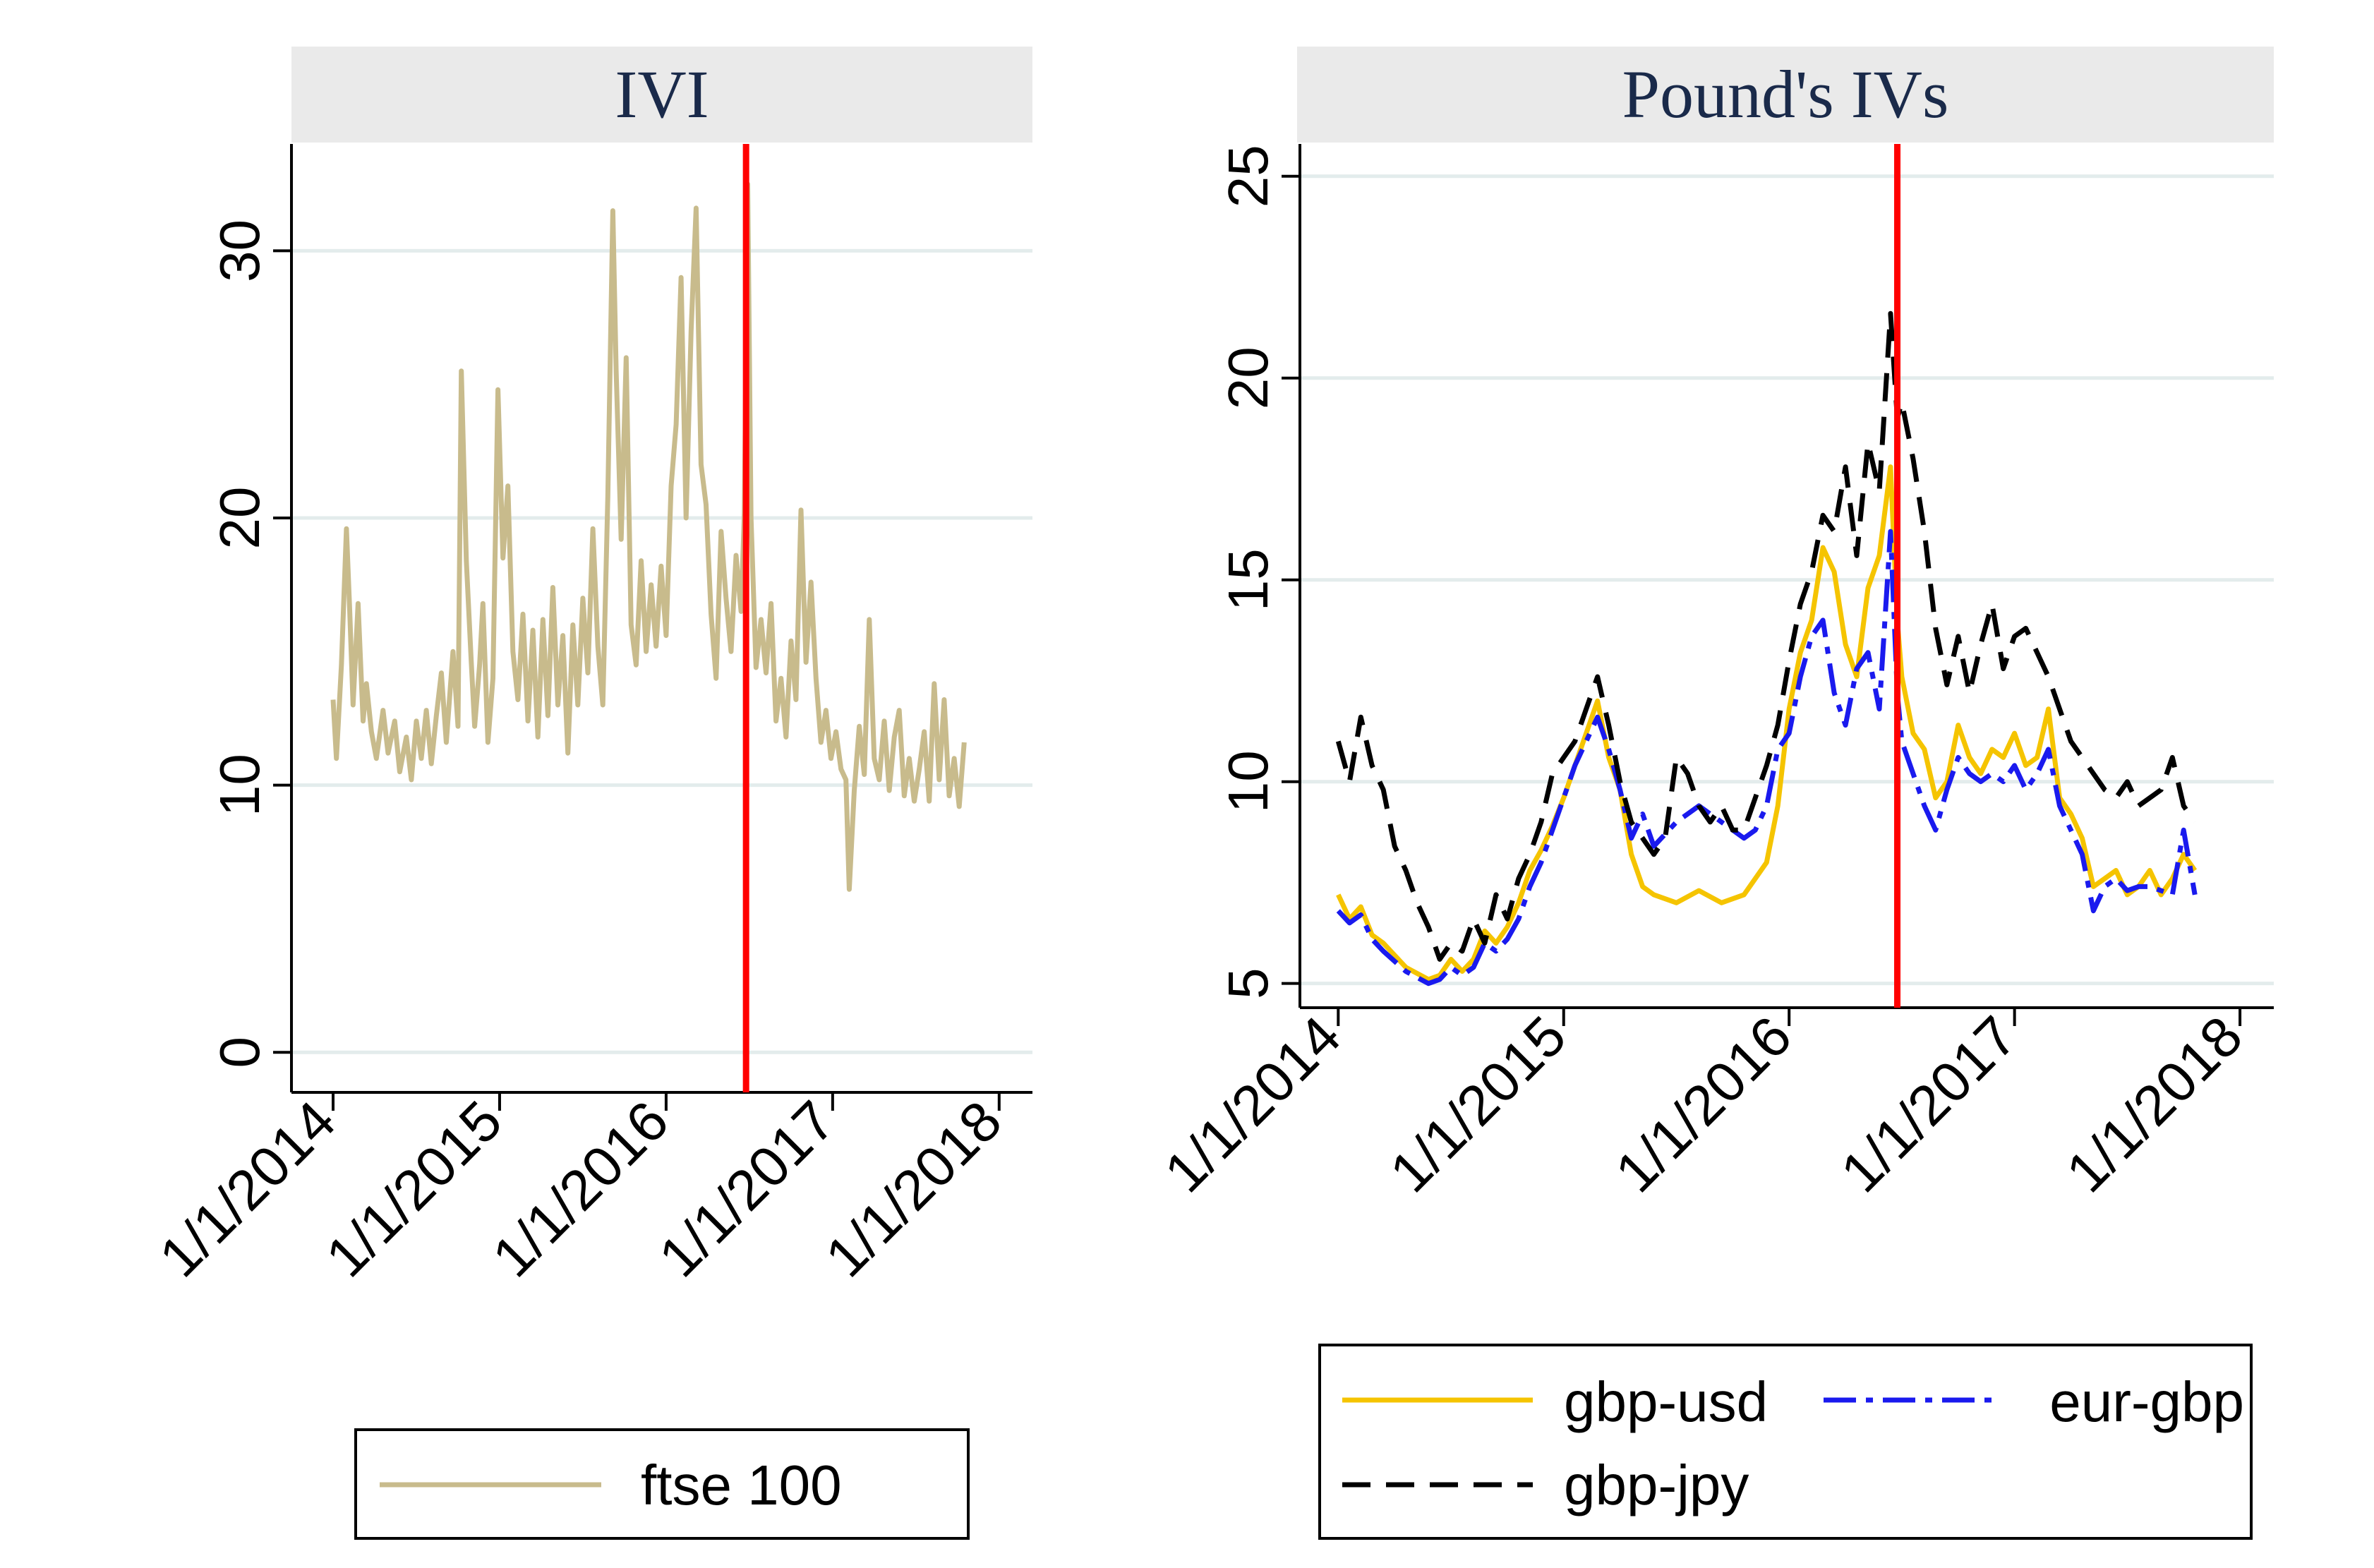 This screenshot has height=1568, width=2374. I want to click on ivi-title: IVI, so click(662, 94).